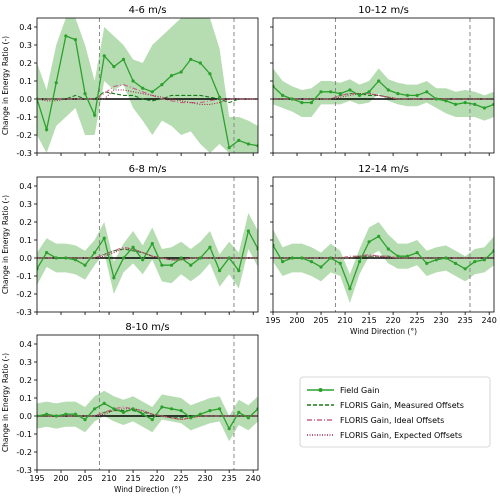  Describe the element at coordinates (229, 478) in the screenshot. I see `x-tick-label: 235` at that location.